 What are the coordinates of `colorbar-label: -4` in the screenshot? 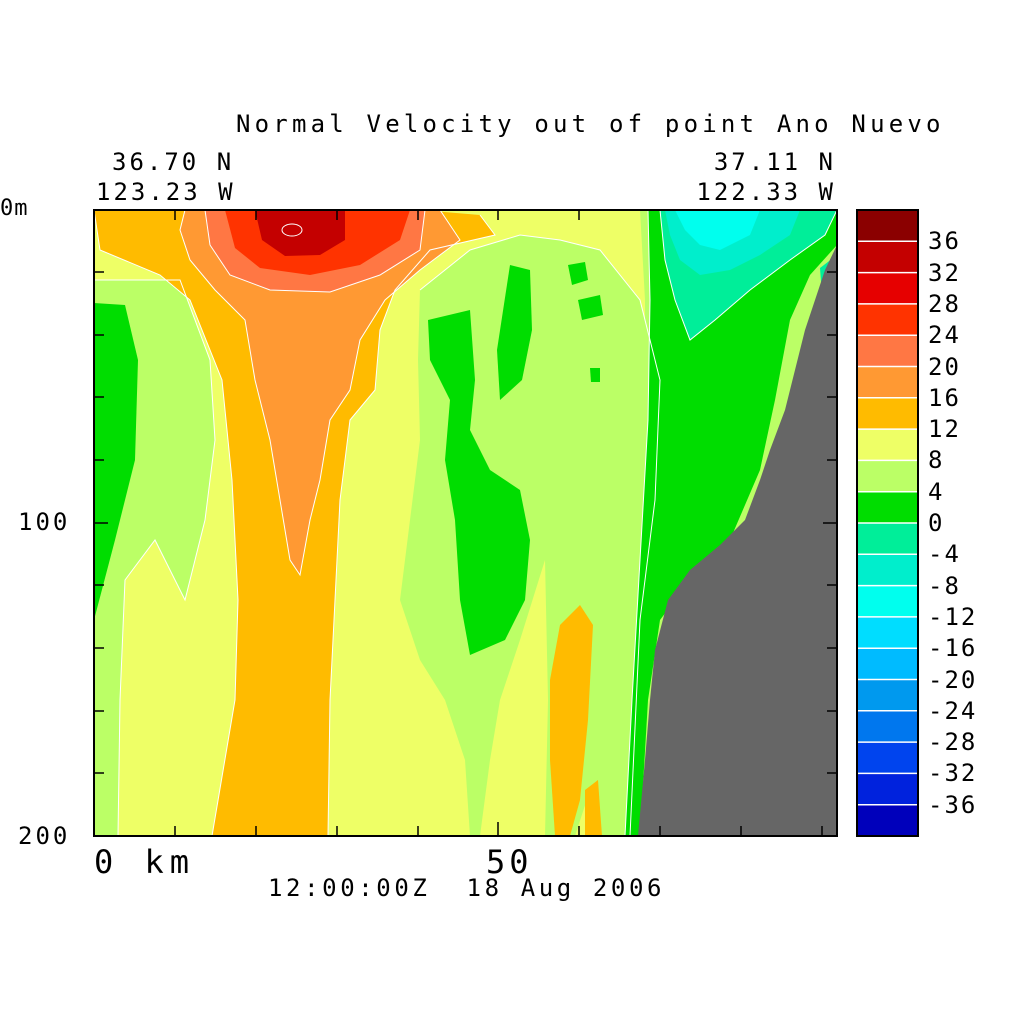 It's located at (944, 554).